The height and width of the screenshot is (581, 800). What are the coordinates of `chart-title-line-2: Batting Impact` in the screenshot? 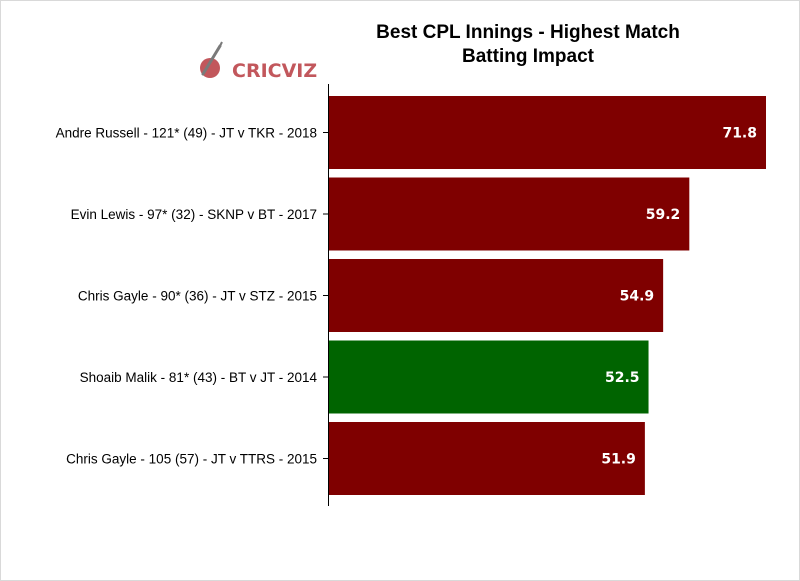 It's located at (528, 56).